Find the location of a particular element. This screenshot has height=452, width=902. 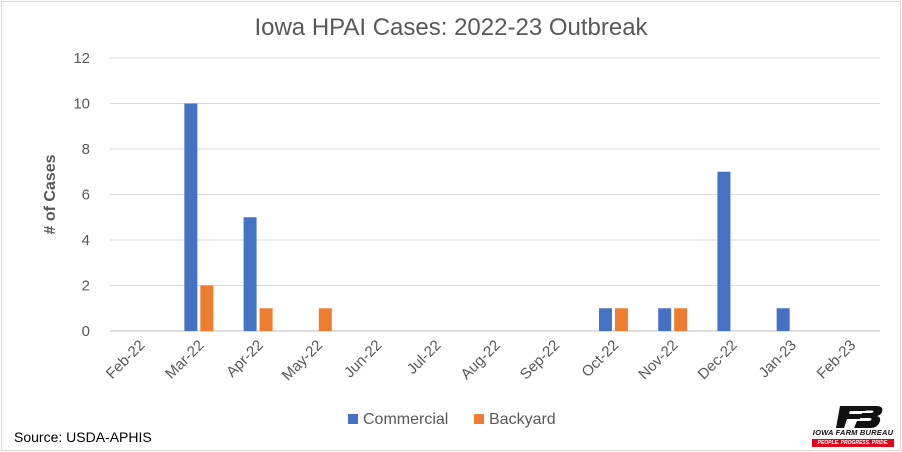

y-tick-label: 8 is located at coordinates (86, 149).